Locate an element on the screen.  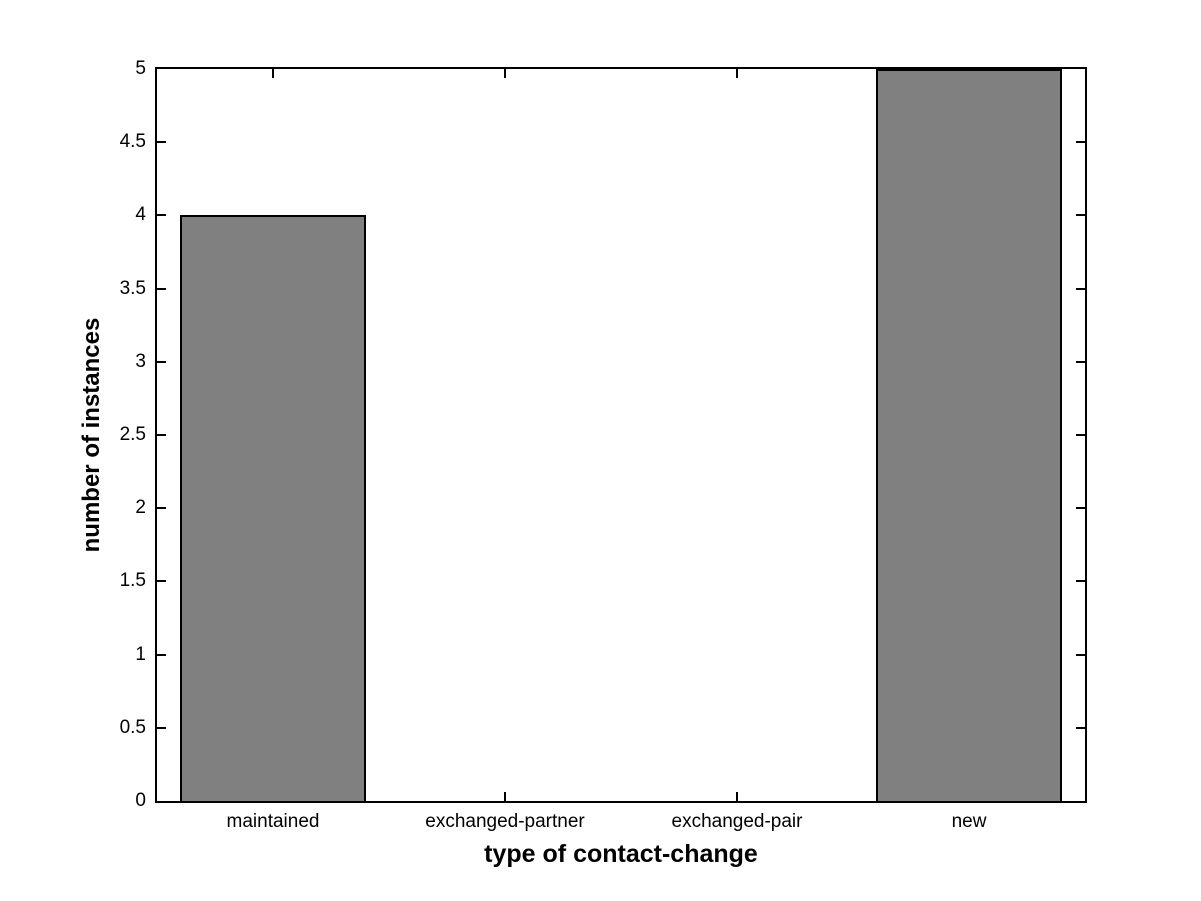
y-tick-label: 0 is located at coordinates (140, 800).